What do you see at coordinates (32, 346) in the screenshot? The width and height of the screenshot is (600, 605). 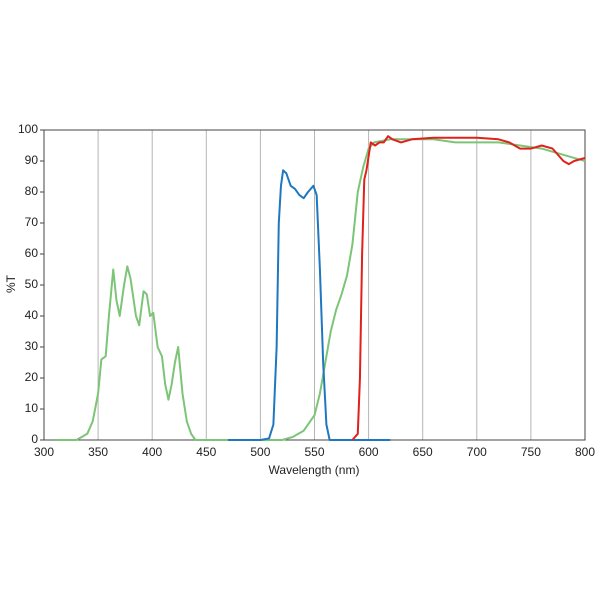 I see `y-tick-label: 30` at bounding box center [32, 346].